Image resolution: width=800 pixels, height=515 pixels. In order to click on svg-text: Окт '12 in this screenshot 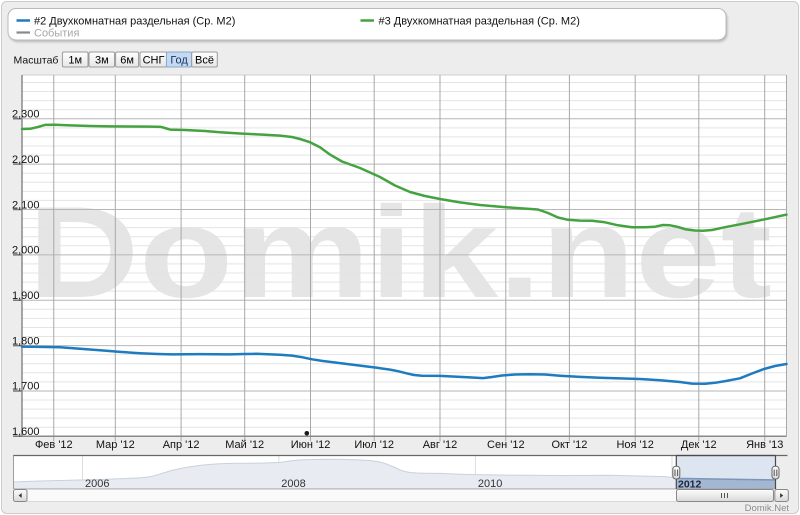, I will do `click(569, 445)`.